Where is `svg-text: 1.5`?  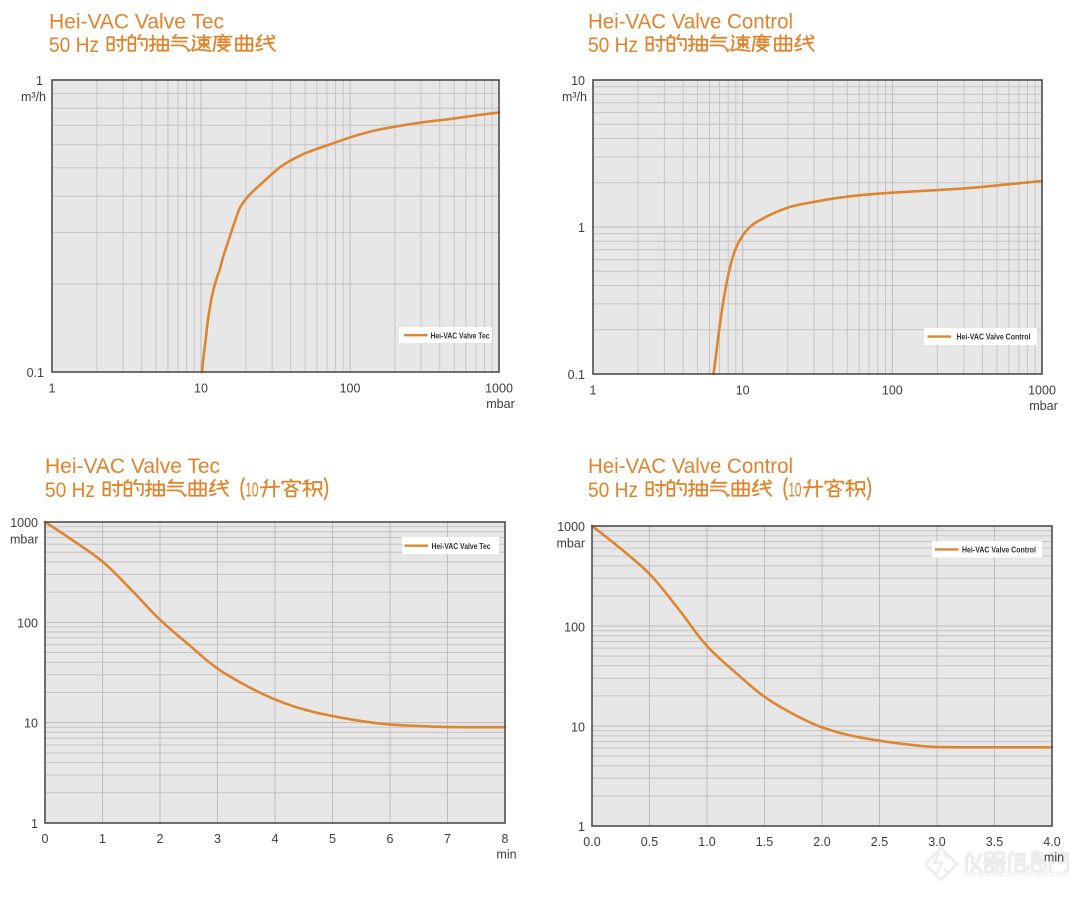 svg-text: 1.5 is located at coordinates (764, 842).